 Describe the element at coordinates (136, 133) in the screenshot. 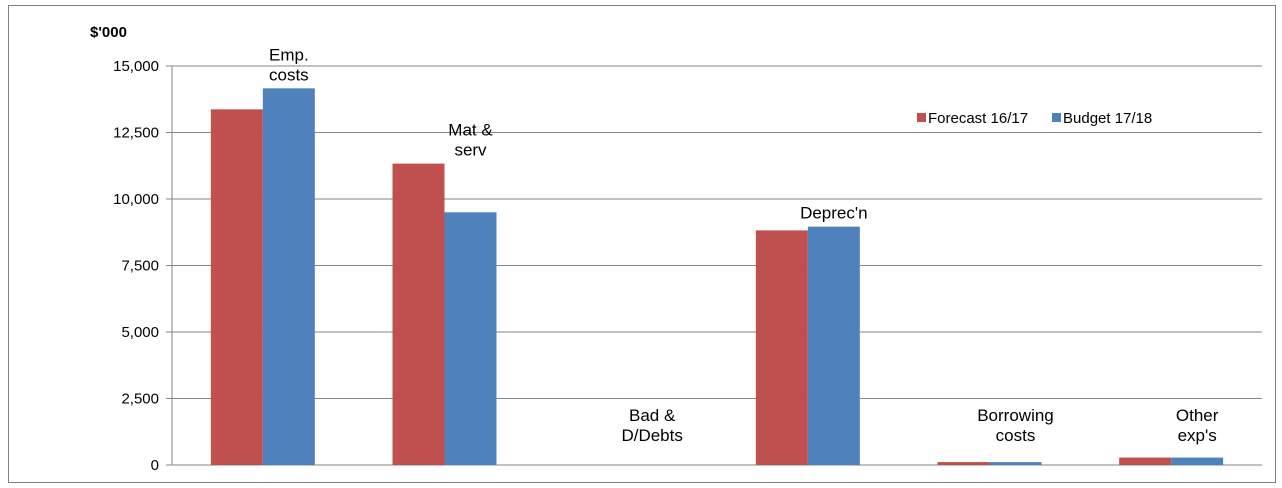

I see `y-tick-label: 12,500` at that location.